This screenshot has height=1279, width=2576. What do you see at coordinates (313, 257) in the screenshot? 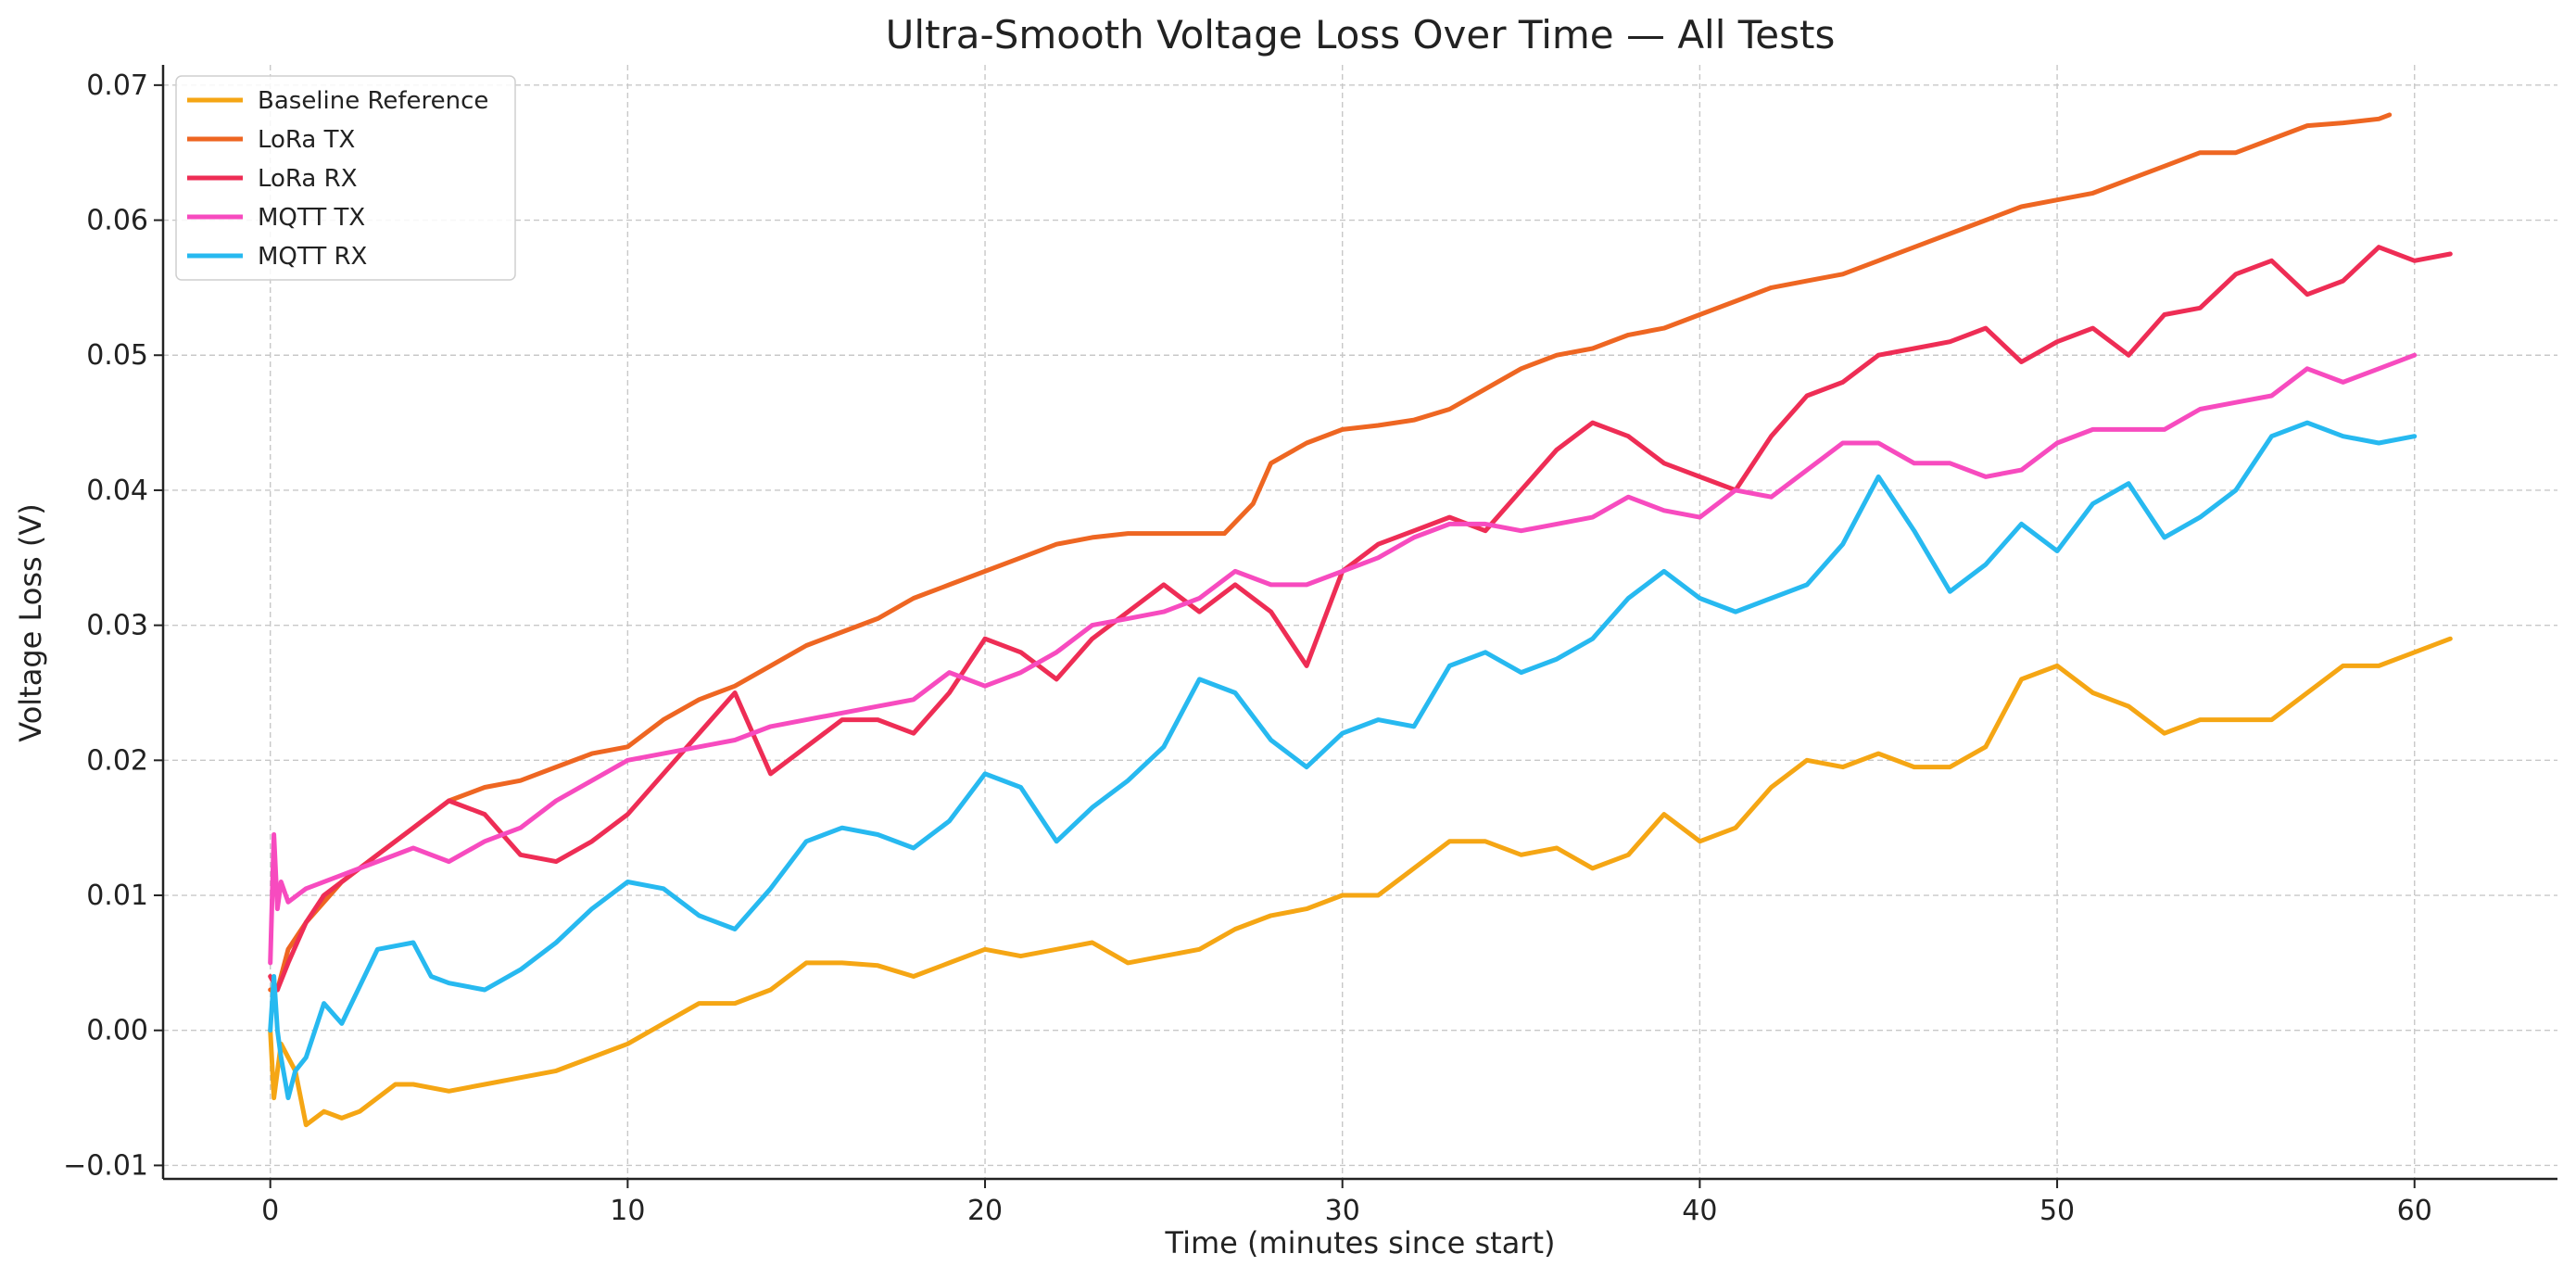
I see `legend-label-mqtt-rx: MQTT RX` at bounding box center [313, 257].